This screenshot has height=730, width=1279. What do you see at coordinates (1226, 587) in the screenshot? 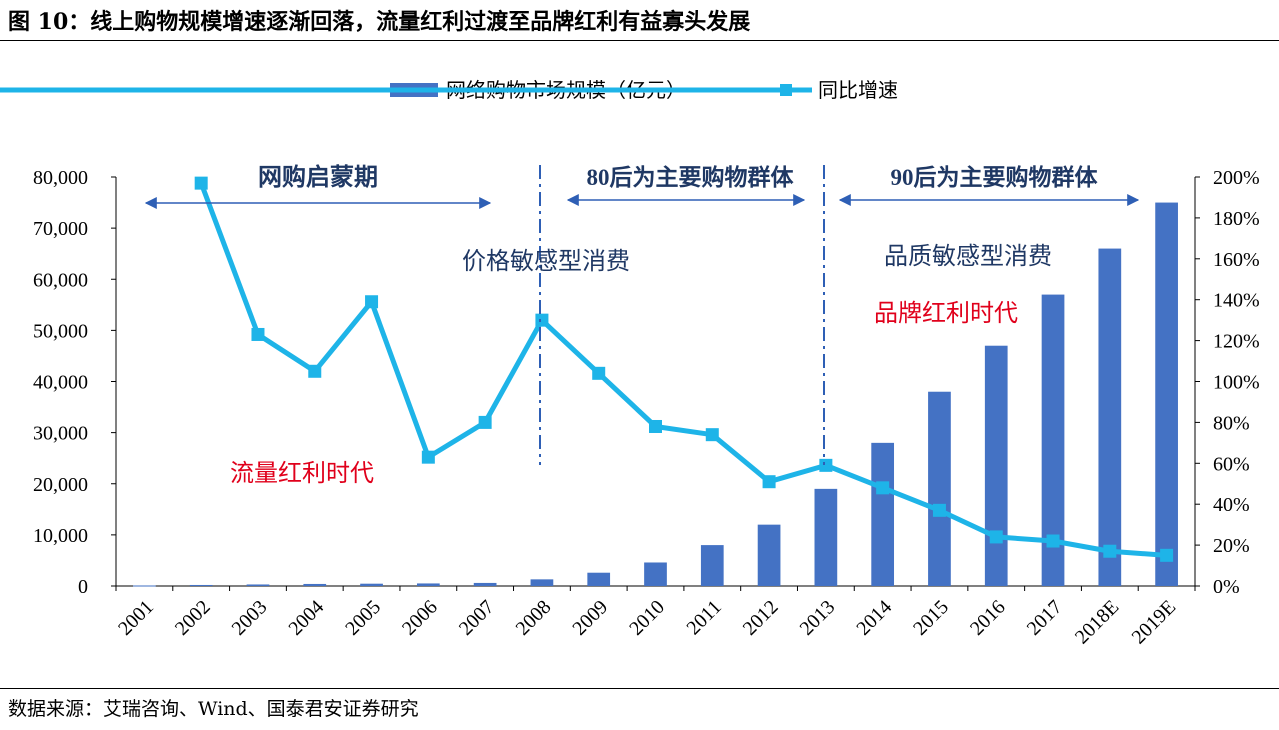
I see `right-tick-label: 0%` at bounding box center [1226, 587].